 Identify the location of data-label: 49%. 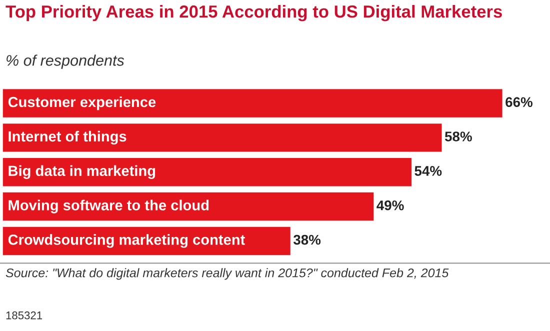
(390, 205).